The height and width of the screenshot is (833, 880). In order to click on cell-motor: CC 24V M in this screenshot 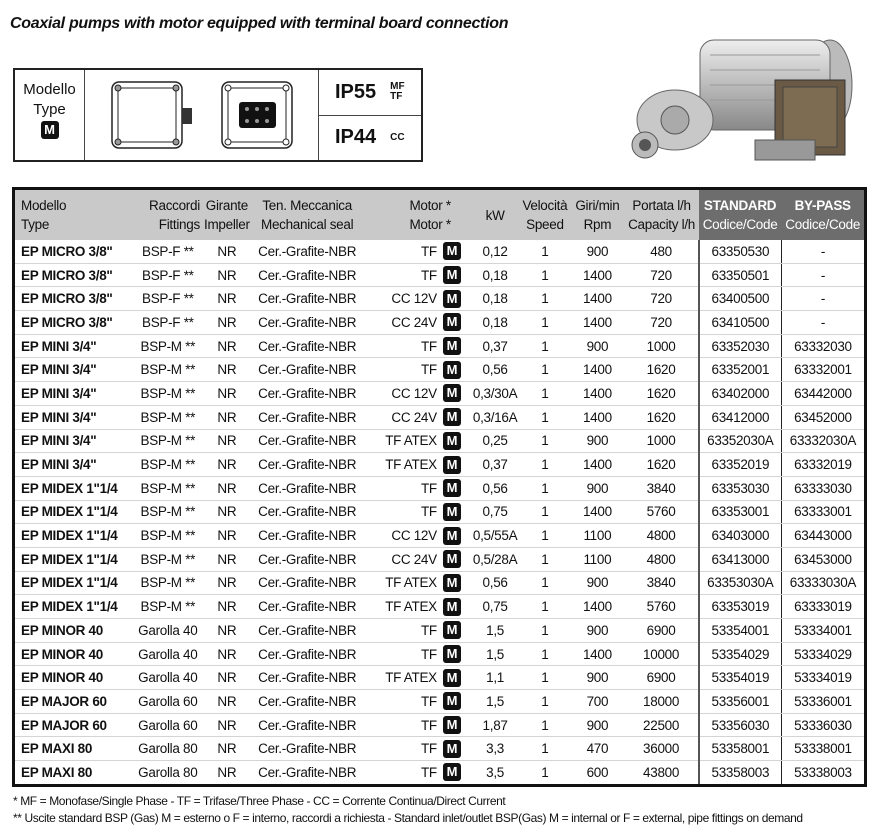, I will do `click(416, 559)`.